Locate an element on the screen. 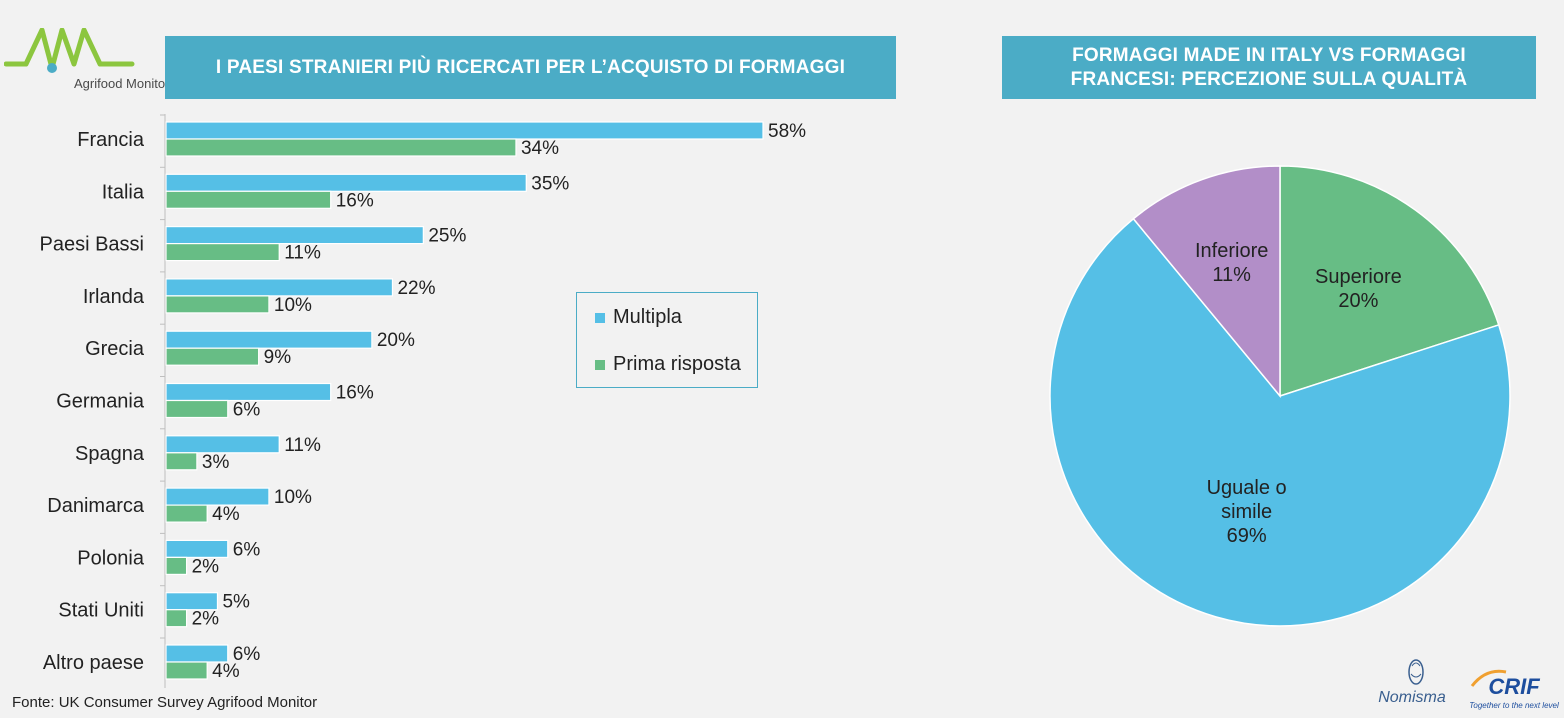 The image size is (1564, 718). pie-value-label-inferiore: 11% is located at coordinates (1231, 275).